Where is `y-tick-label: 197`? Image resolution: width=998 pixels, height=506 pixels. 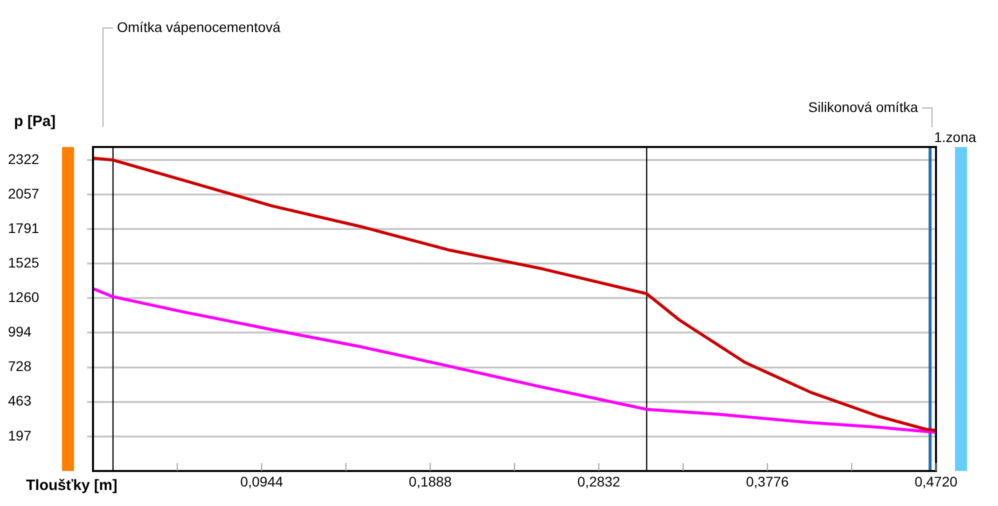 y-tick-label: 197 is located at coordinates (20, 435).